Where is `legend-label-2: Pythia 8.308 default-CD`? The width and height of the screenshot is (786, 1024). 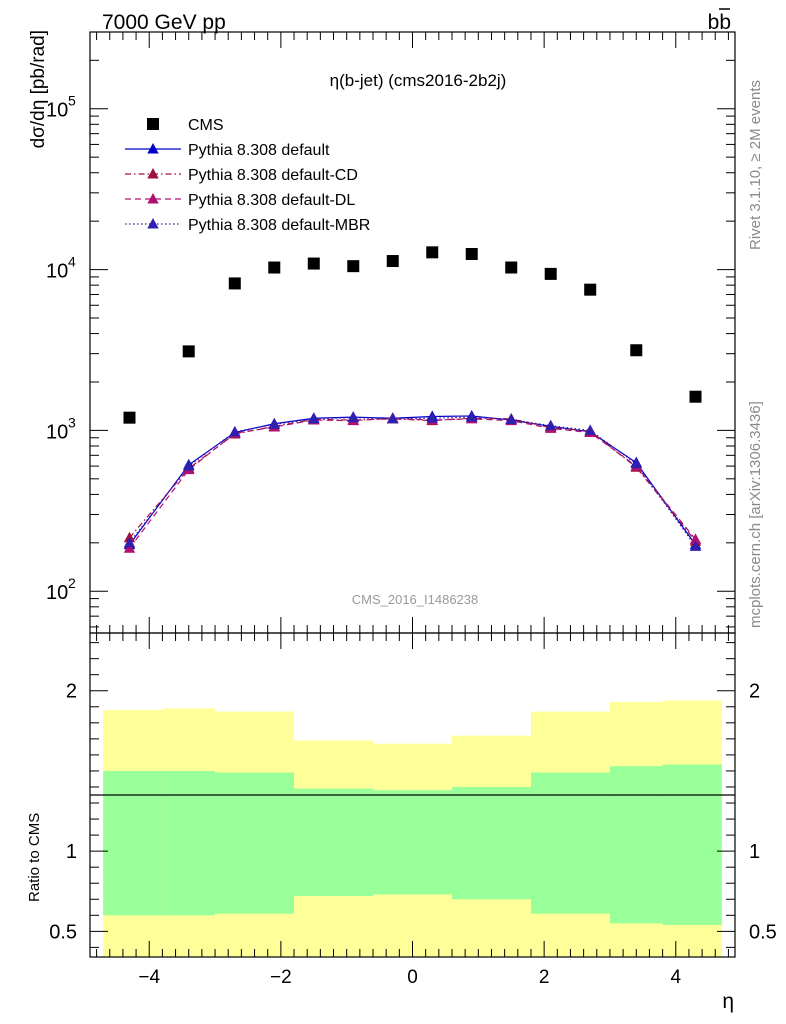 legend-label-2: Pythia 8.308 default-CD is located at coordinates (273, 175).